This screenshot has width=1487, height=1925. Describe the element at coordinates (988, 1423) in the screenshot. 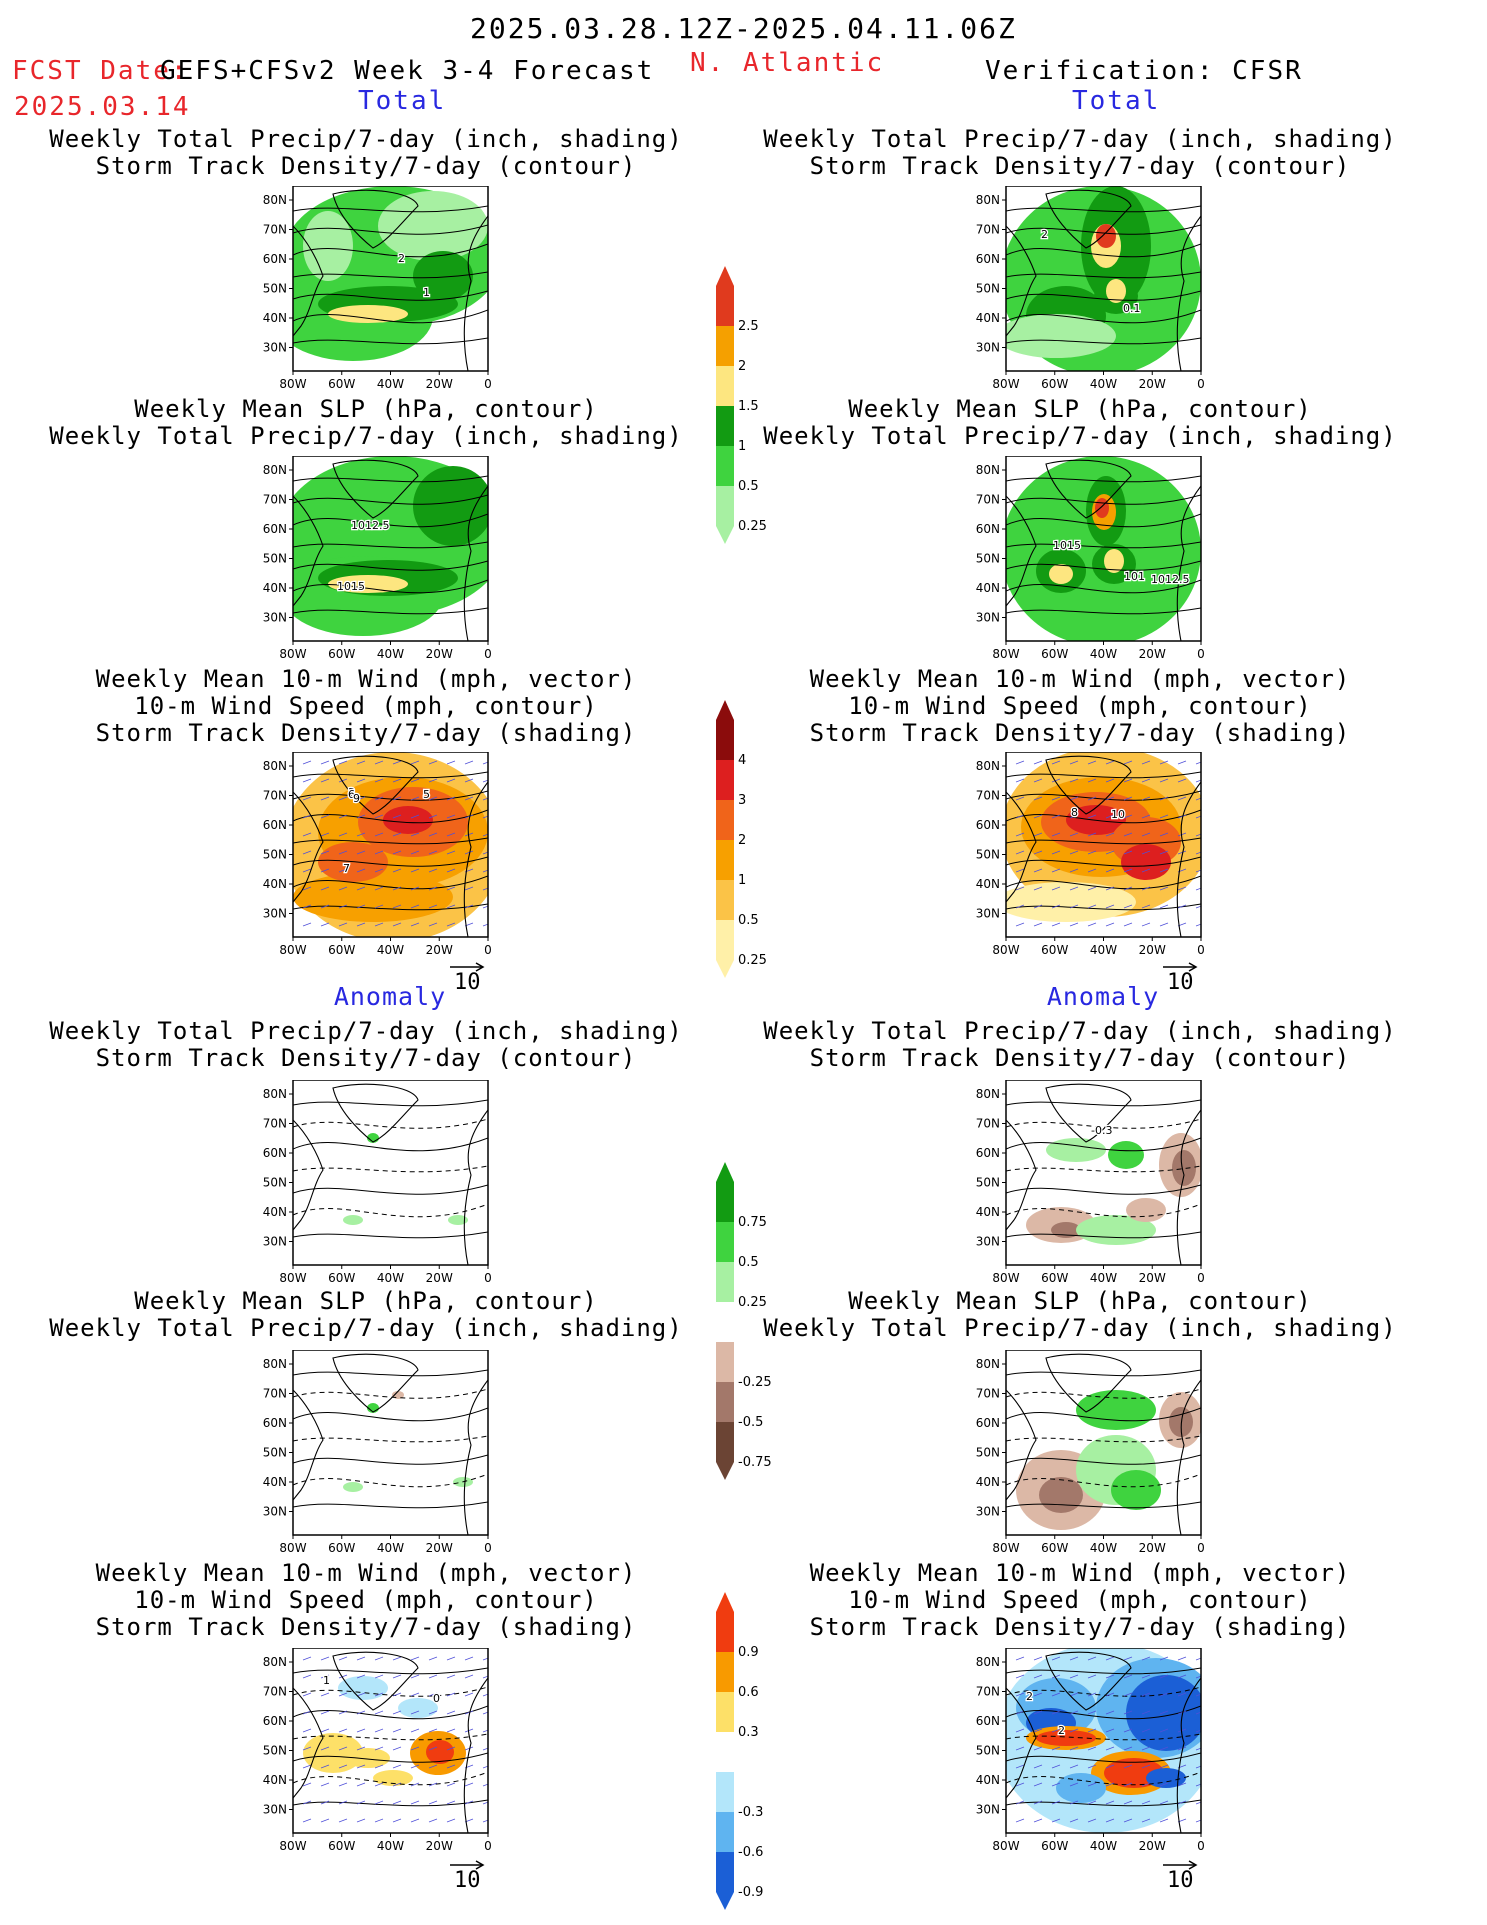

I see `lat-tick-label: 60N` at that location.